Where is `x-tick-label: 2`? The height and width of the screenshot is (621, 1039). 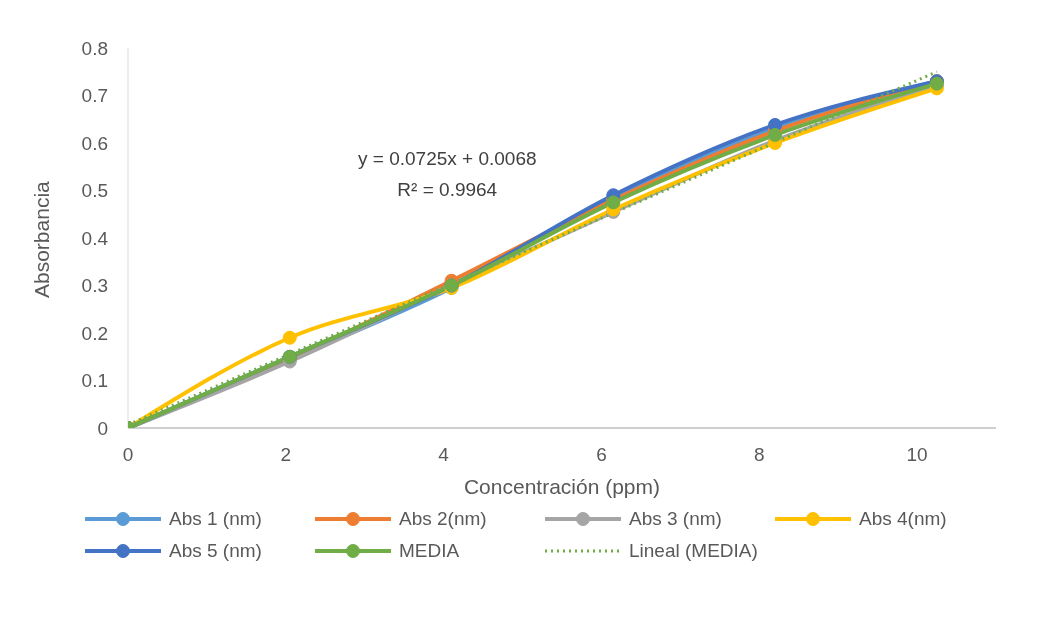
x-tick-label: 2 is located at coordinates (286, 455).